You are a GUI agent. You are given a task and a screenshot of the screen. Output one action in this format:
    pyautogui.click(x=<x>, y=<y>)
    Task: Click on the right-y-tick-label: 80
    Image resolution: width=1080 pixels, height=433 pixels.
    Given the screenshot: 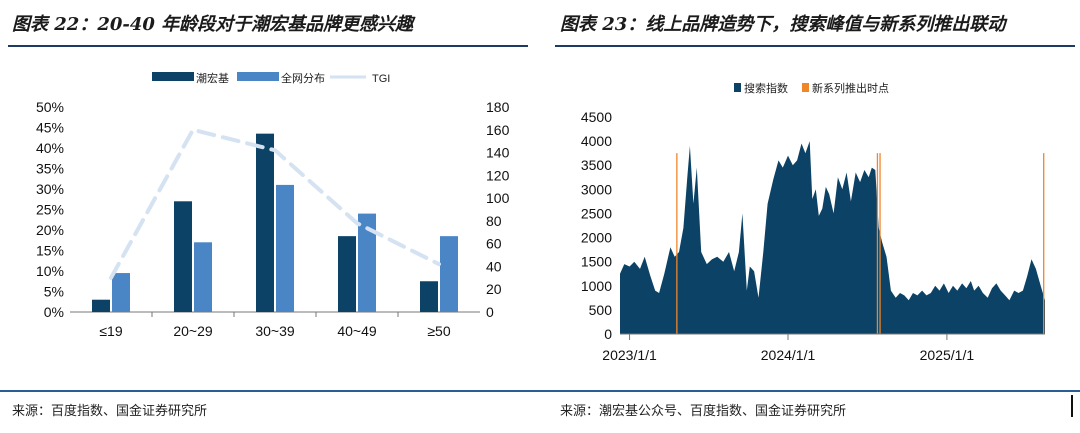 What is the action you would take?
    pyautogui.click(x=494, y=221)
    